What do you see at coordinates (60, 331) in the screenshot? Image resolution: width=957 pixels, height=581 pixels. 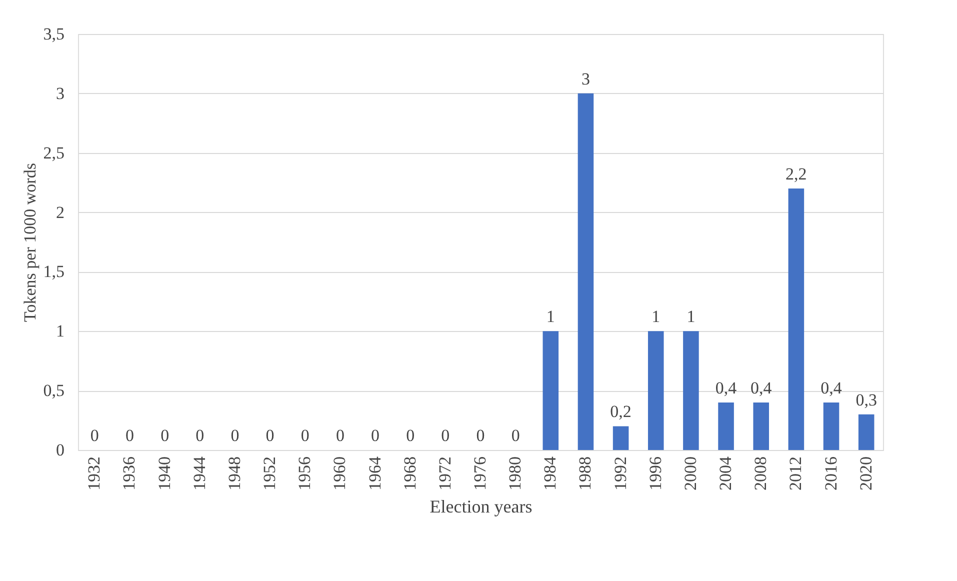 I see `y-tick-label: 1` at bounding box center [60, 331].